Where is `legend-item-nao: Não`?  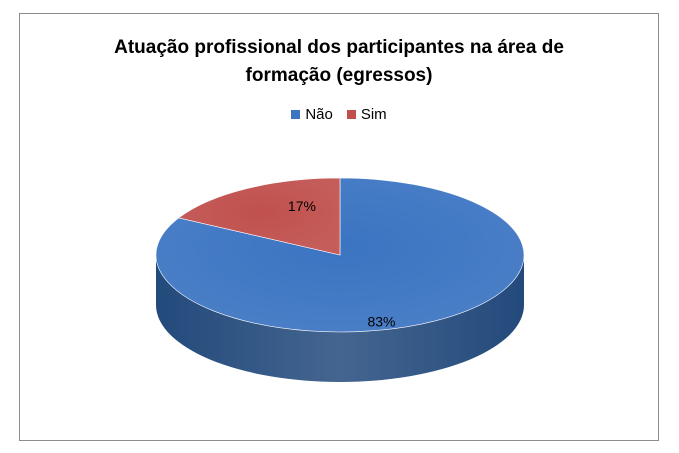
legend-item-nao: Não is located at coordinates (312, 114).